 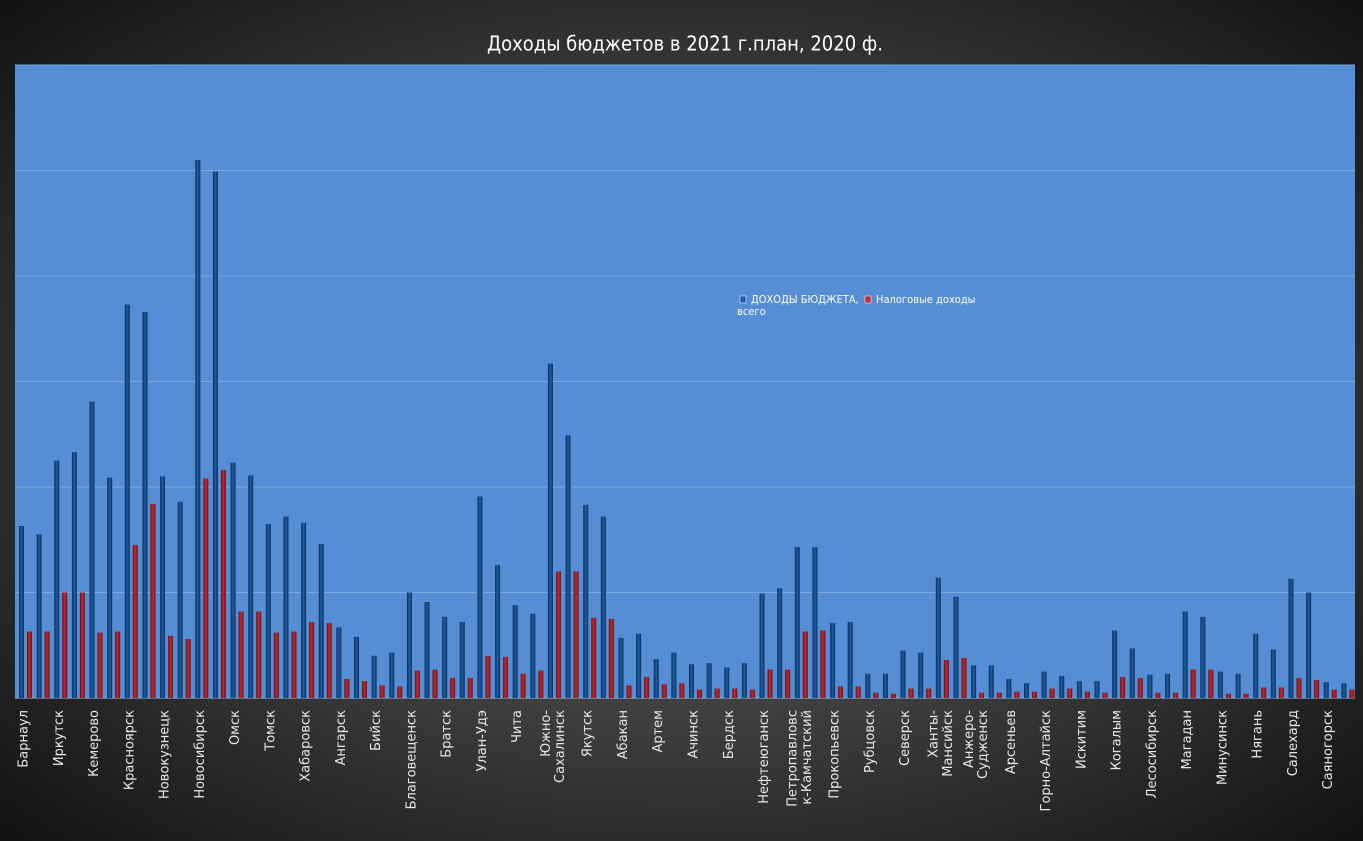 I want to click on x-tick-label: Новокузнецк, so click(x=165, y=754).